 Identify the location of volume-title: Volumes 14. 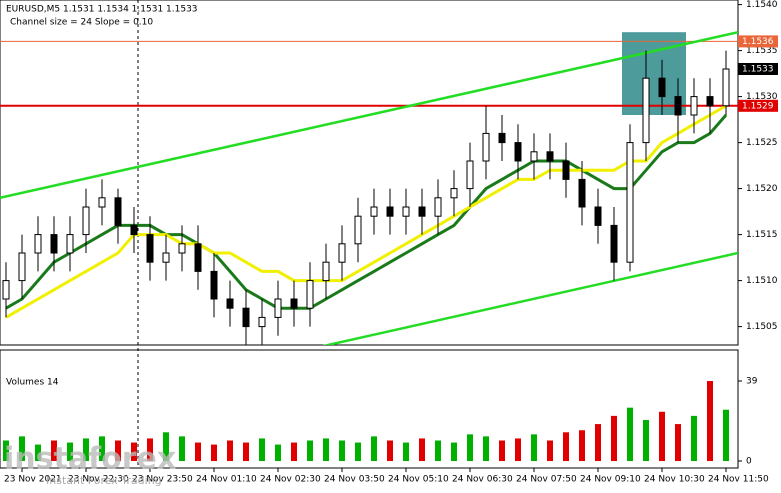
(32, 383).